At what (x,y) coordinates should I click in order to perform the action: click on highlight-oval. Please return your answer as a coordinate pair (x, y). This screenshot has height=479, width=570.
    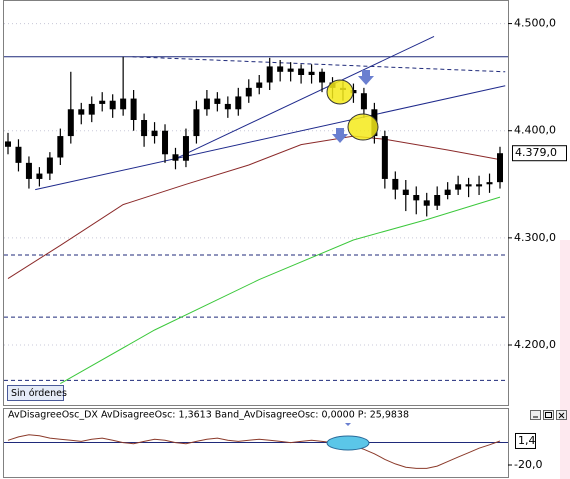
    Looking at the image, I should click on (348, 443).